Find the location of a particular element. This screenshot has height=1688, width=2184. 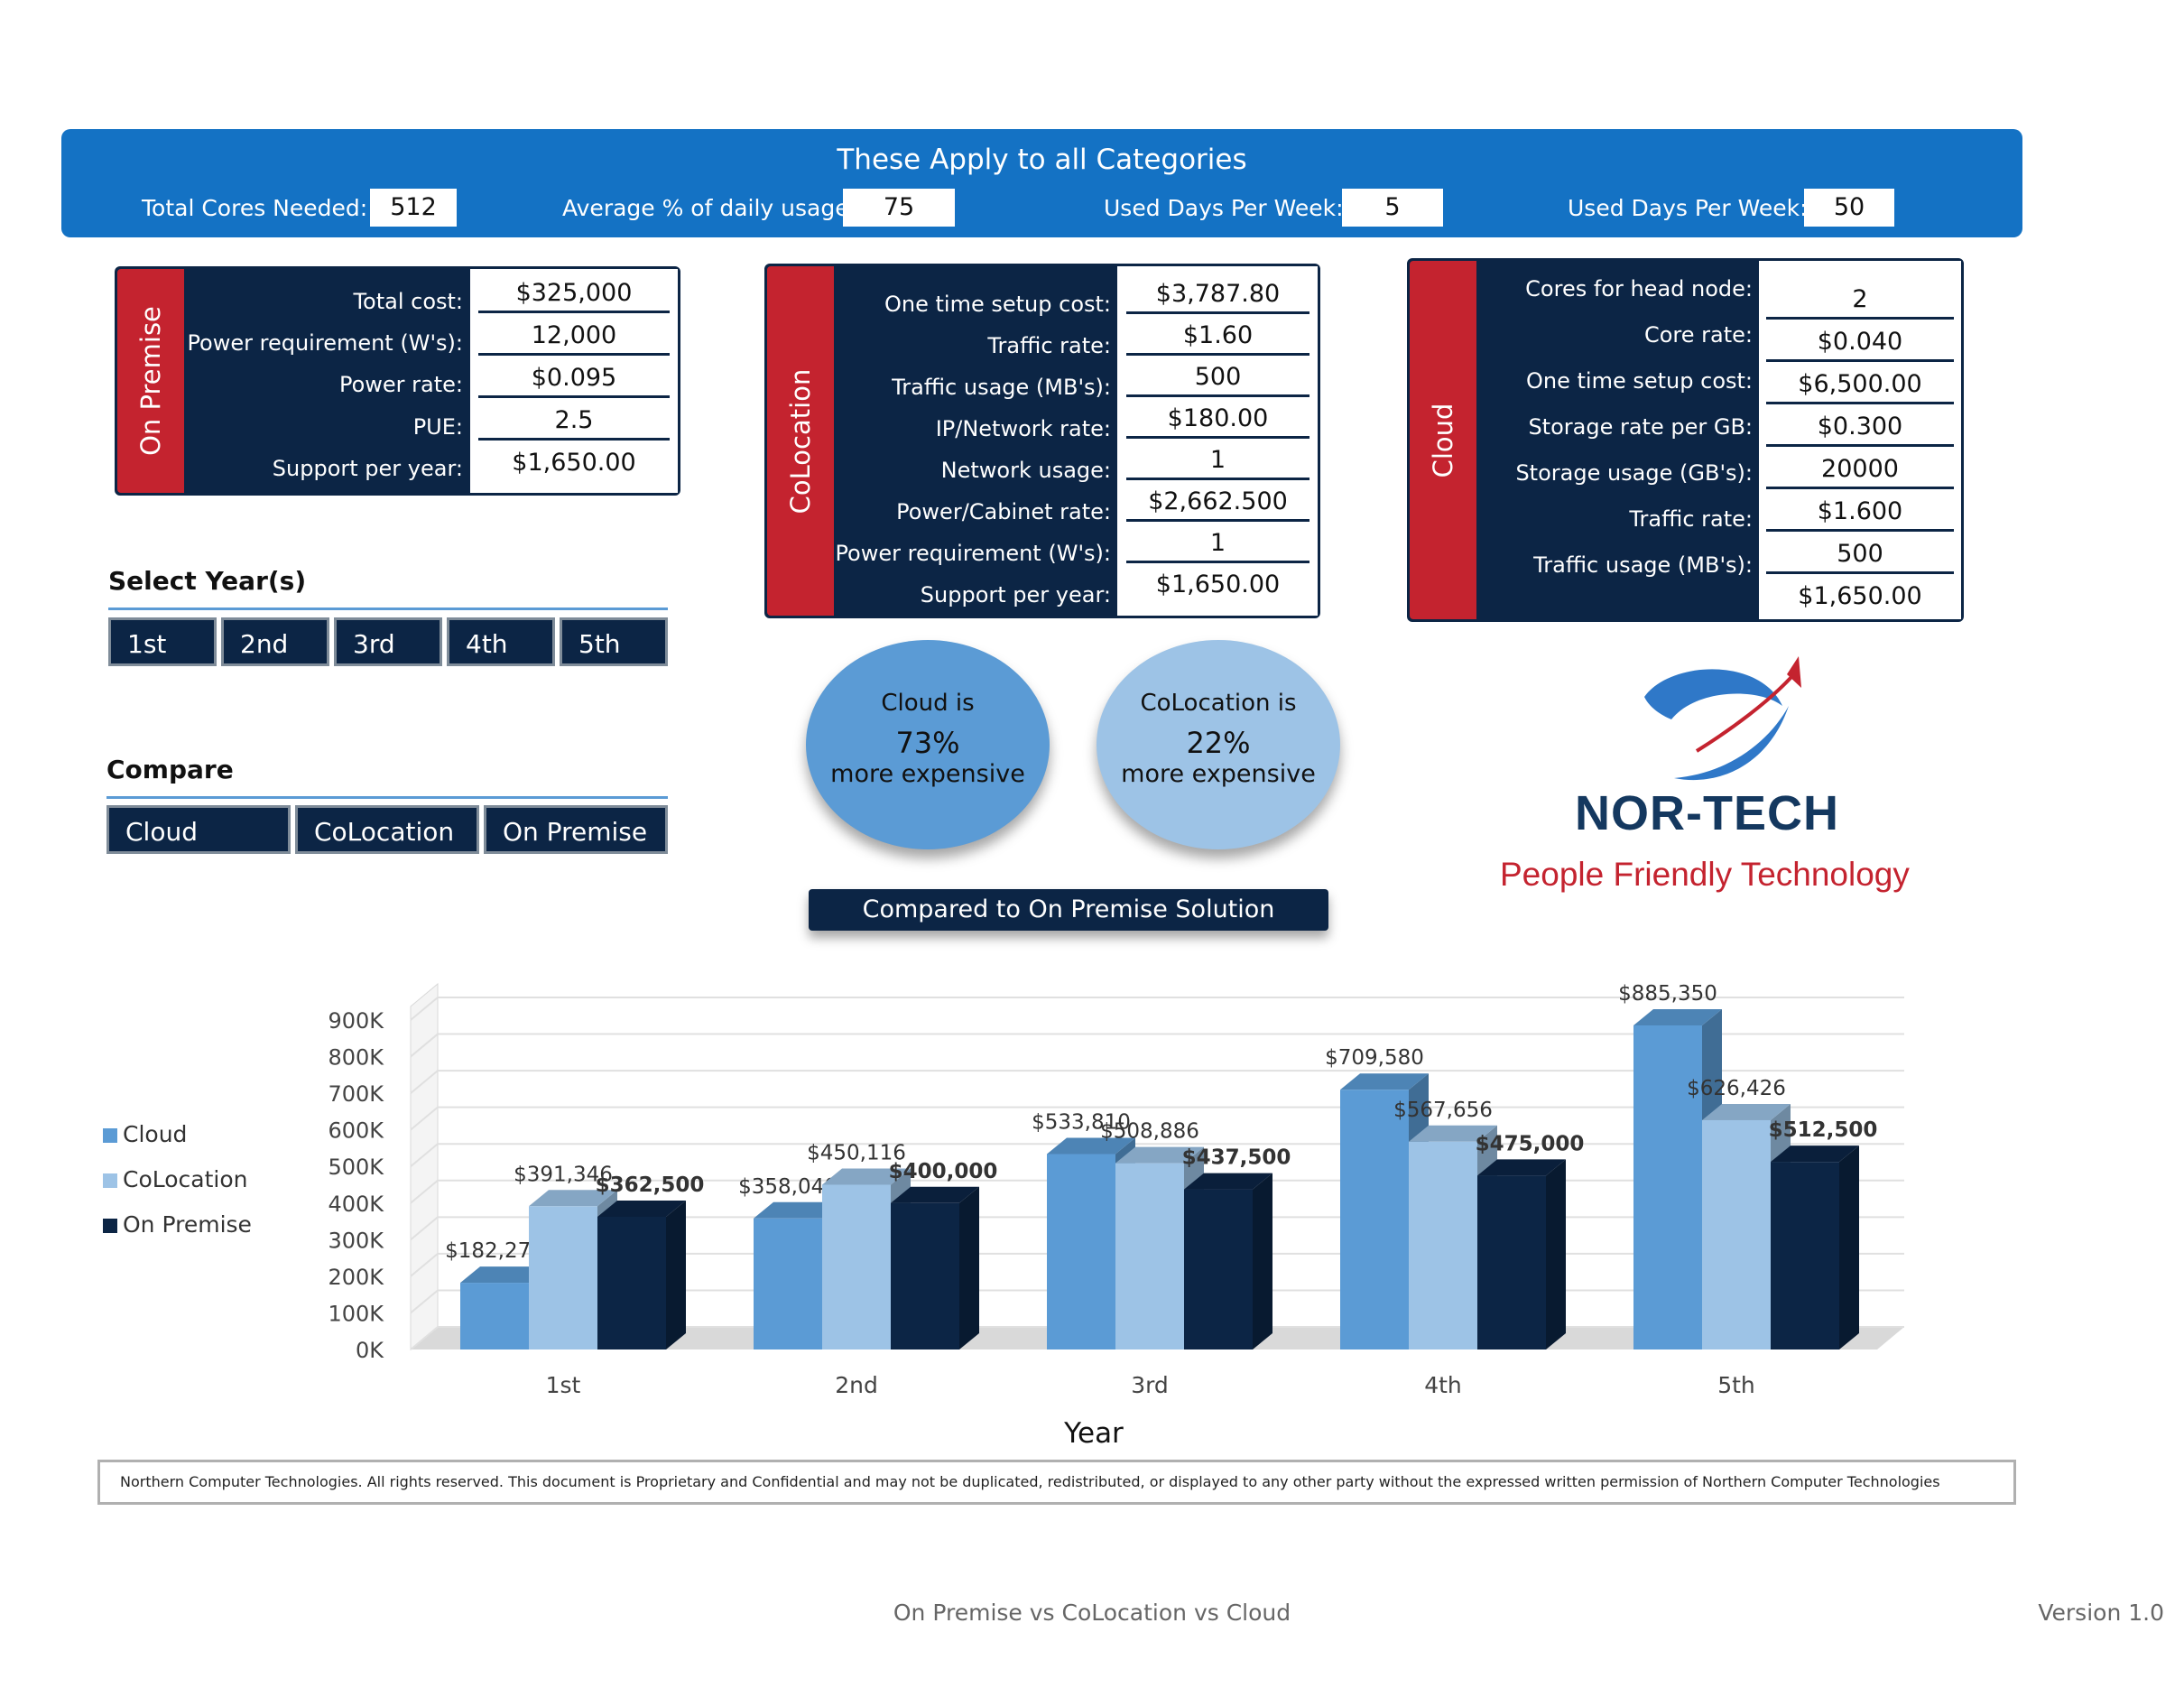

colocation-network-usage: 1 is located at coordinates (1217, 462).